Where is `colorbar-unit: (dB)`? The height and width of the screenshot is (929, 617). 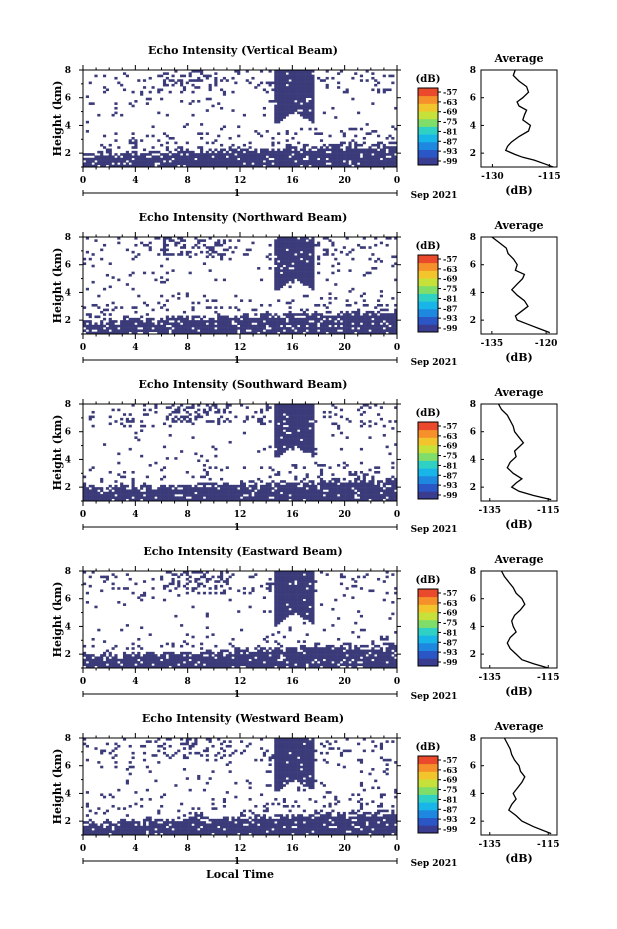 colorbar-unit: (dB) is located at coordinates (428, 79).